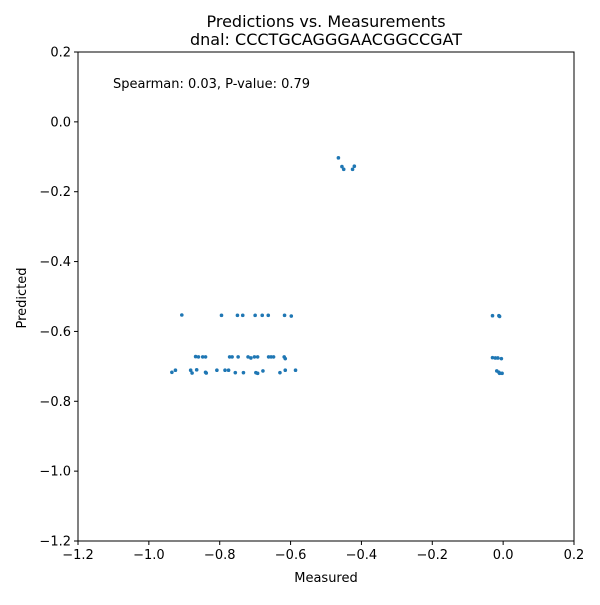  Describe the element at coordinates (326, 39) in the screenshot. I see `chart-subtitle: dnal: CCCTGCAGGGAACGGCCGAT` at that location.